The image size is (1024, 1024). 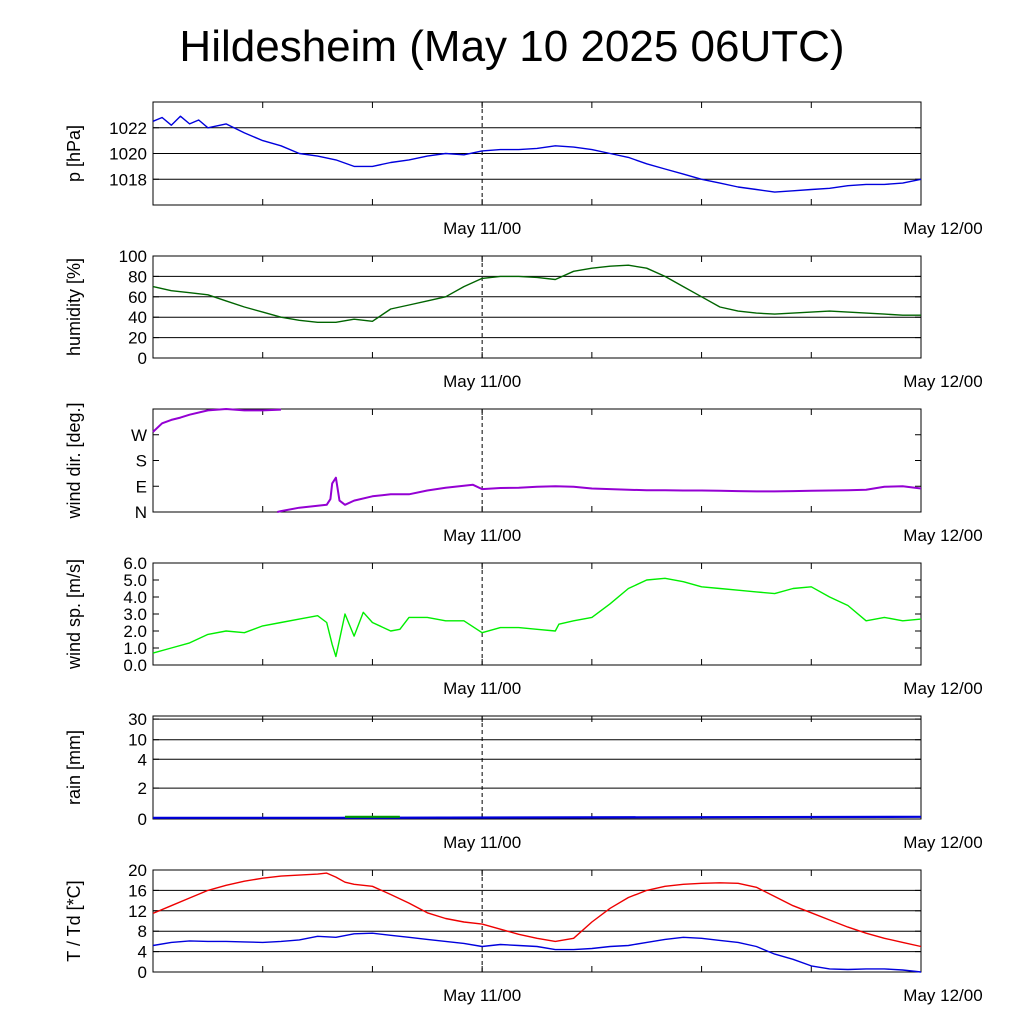 I want to click on rain-frame, so click(x=537, y=767).